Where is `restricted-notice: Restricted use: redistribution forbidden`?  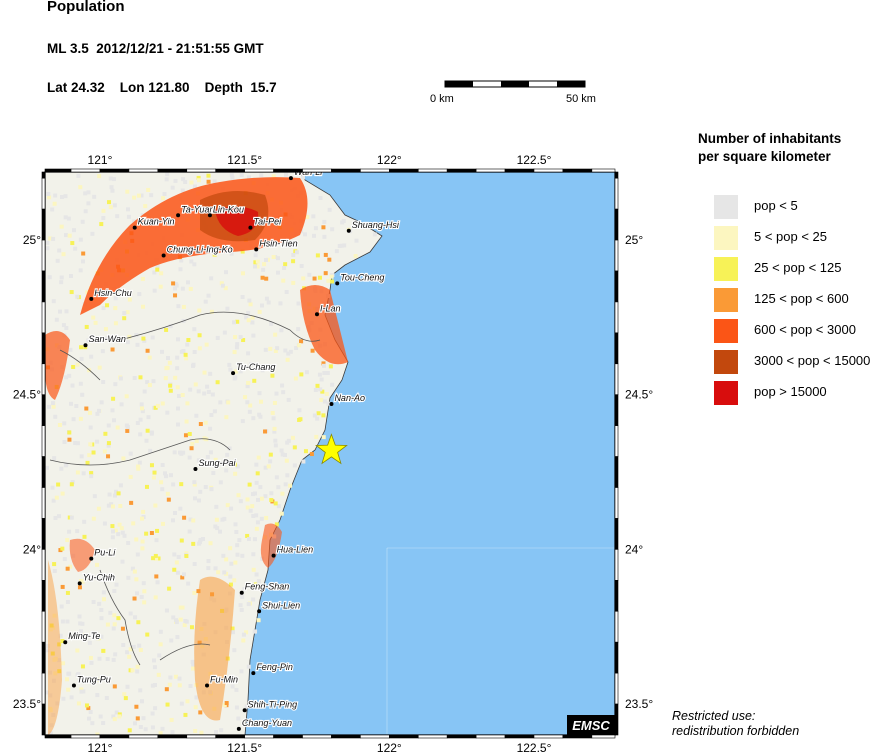 restricted-notice: Restricted use: redistribution forbidden is located at coordinates (735, 724).